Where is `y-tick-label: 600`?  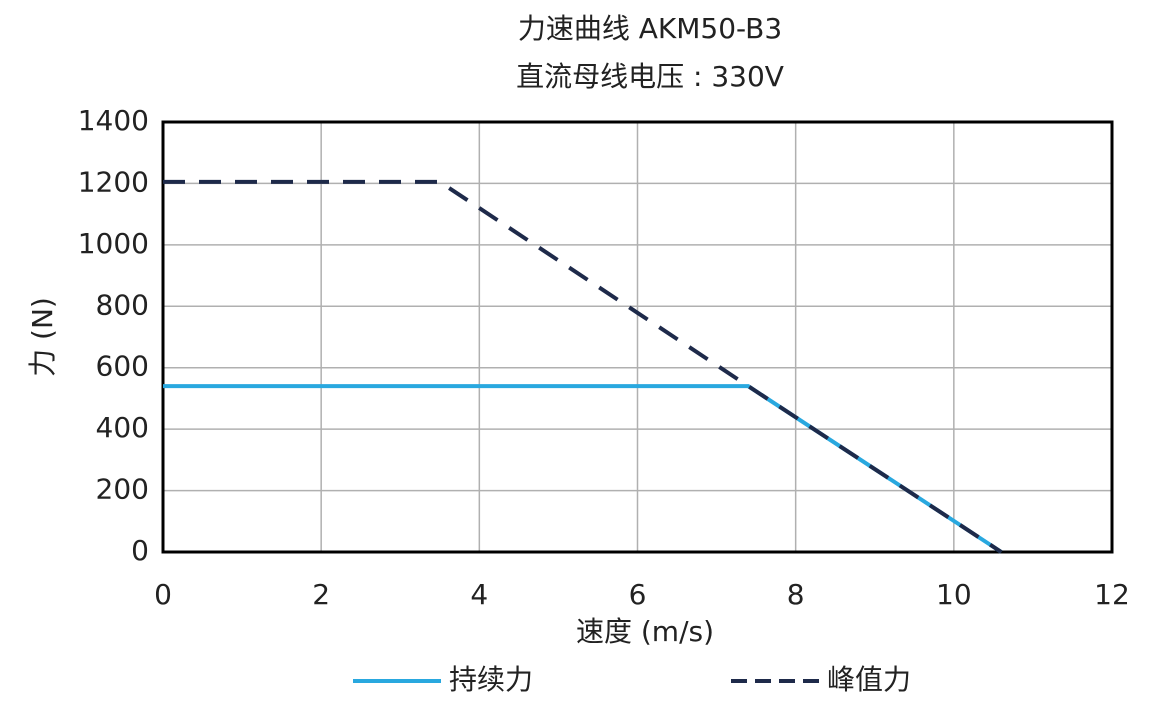
y-tick-label: 600 is located at coordinates (122, 366).